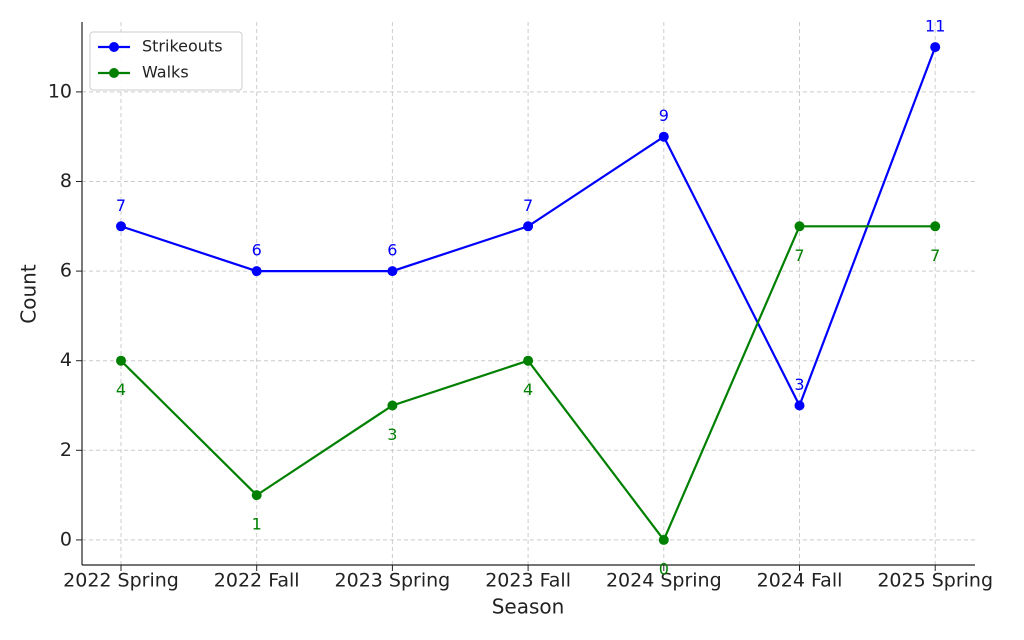  What do you see at coordinates (60, 91) in the screenshot?
I see `y-tick-label: 10` at bounding box center [60, 91].